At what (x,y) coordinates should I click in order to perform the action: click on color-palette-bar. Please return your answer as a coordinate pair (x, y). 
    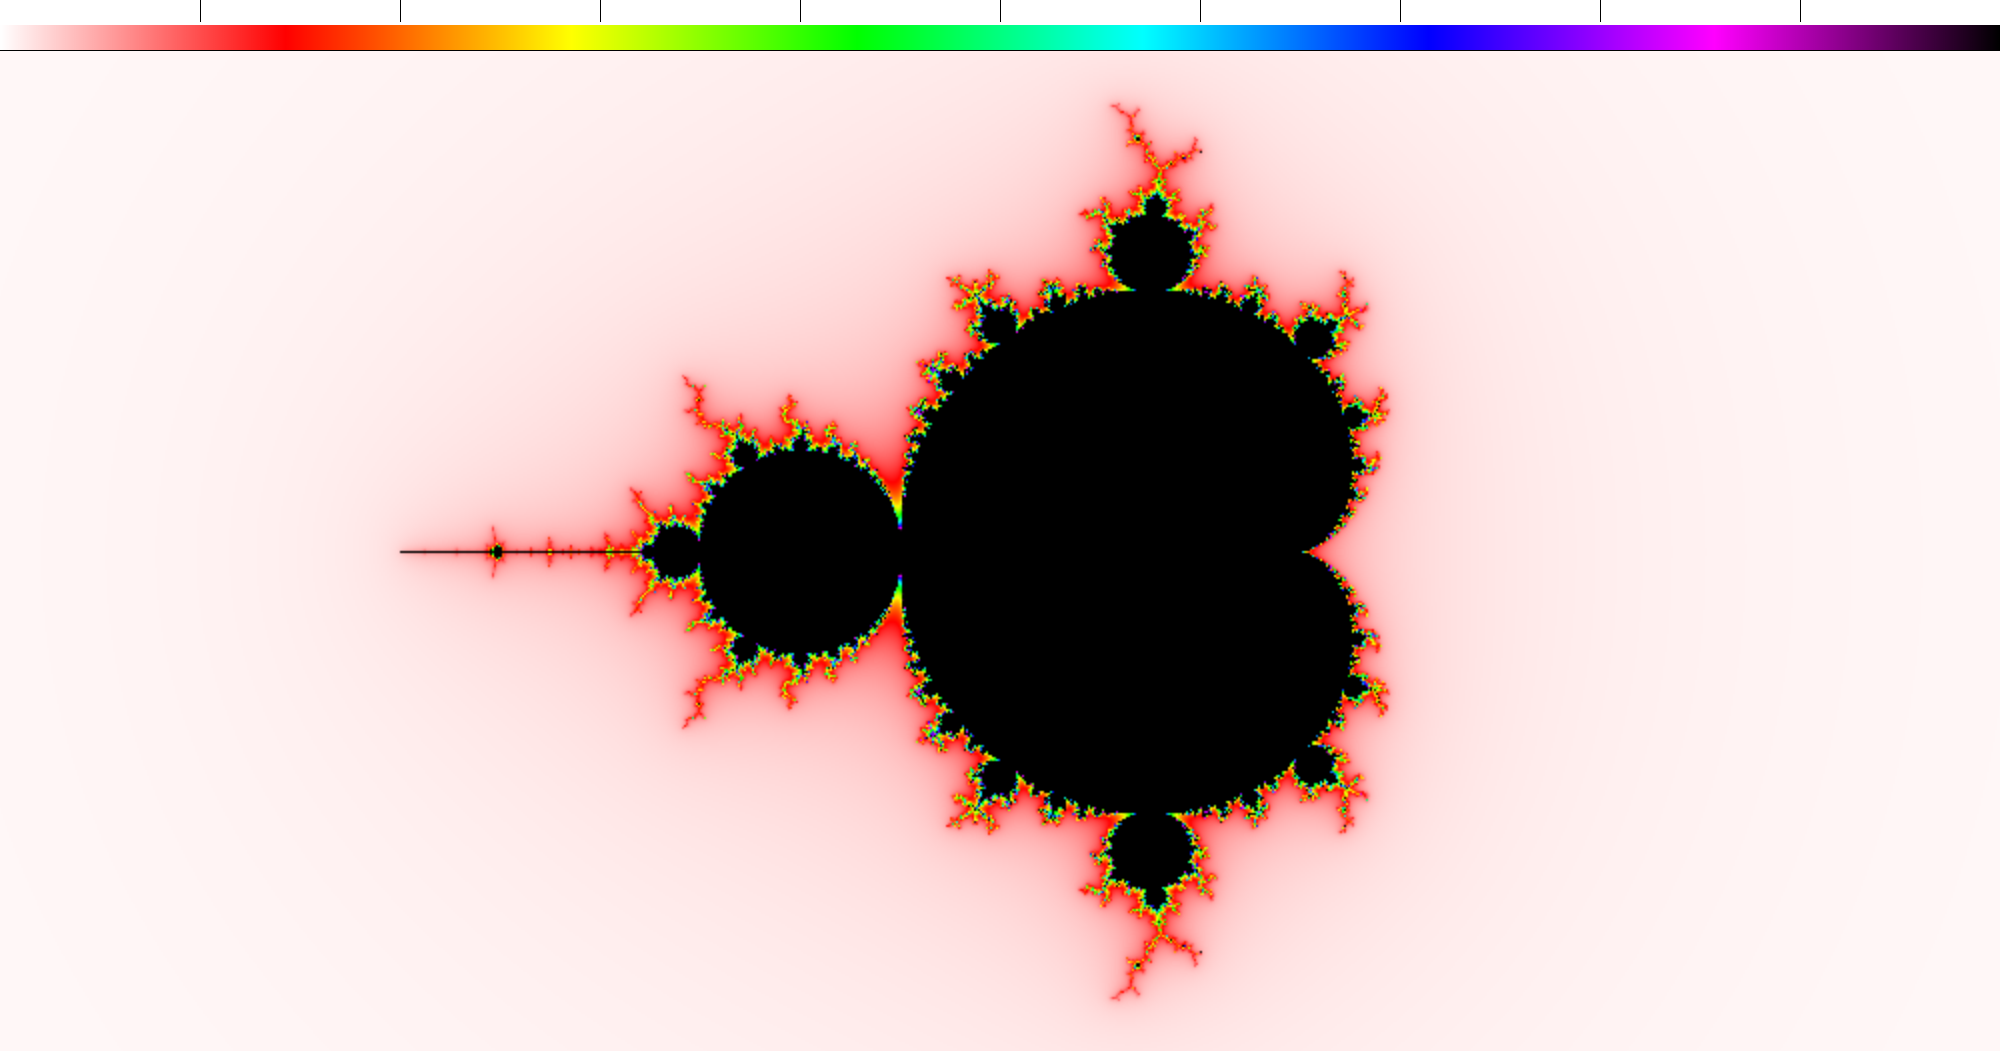
    Looking at the image, I should click on (1000, 25).